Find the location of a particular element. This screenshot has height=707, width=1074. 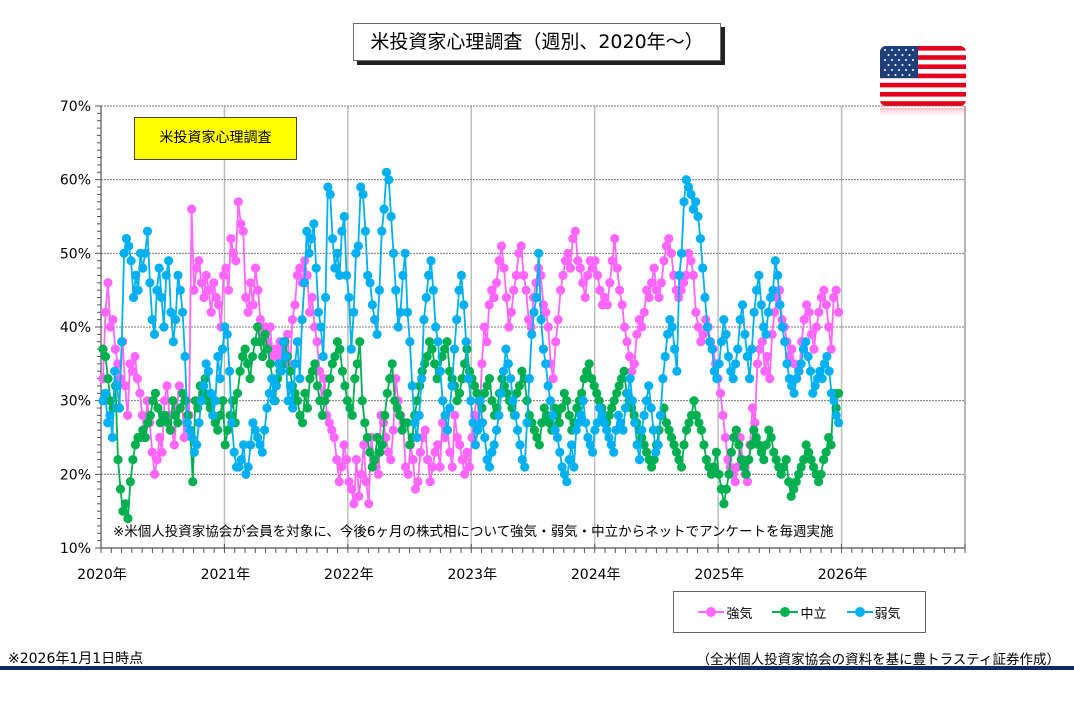

as-of-date: ※2026年1月1日時点 is located at coordinates (76, 659).